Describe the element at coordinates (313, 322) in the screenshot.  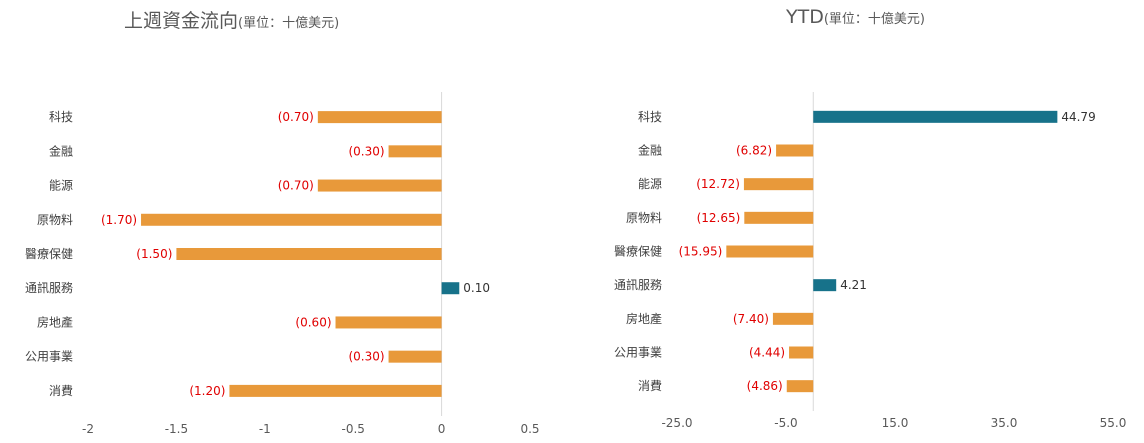
I see `weekly-value-label: (0.60)` at that location.